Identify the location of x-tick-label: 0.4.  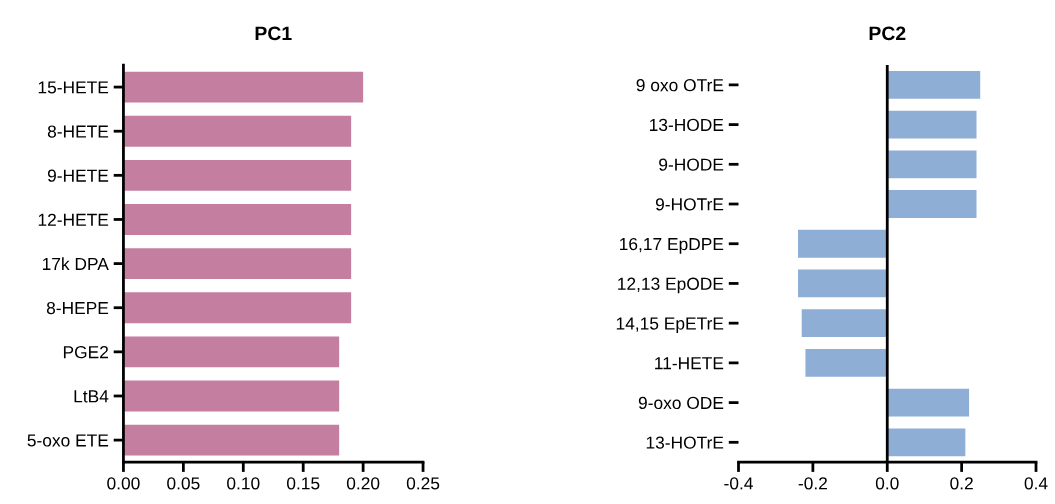
(1036, 483).